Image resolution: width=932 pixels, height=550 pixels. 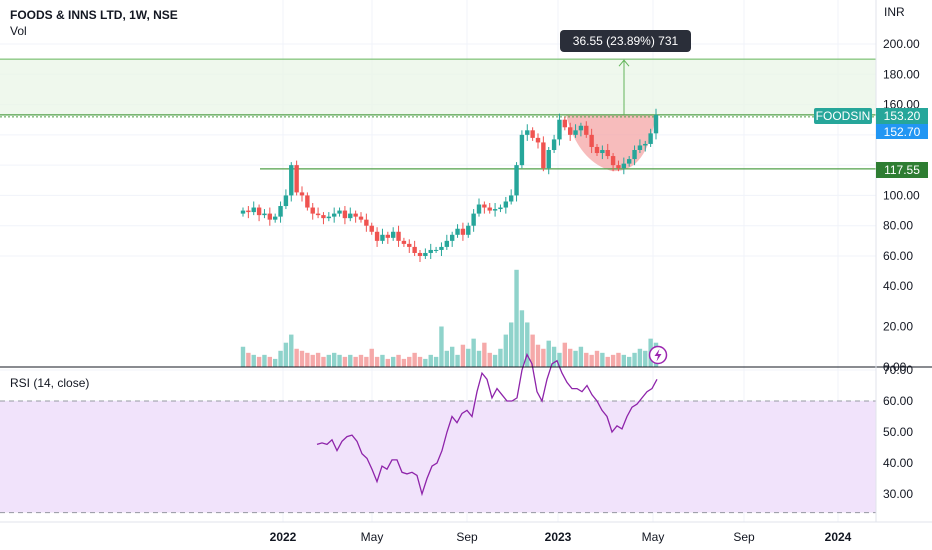 I want to click on rsi-label: RSI (14, close), so click(x=49, y=383).